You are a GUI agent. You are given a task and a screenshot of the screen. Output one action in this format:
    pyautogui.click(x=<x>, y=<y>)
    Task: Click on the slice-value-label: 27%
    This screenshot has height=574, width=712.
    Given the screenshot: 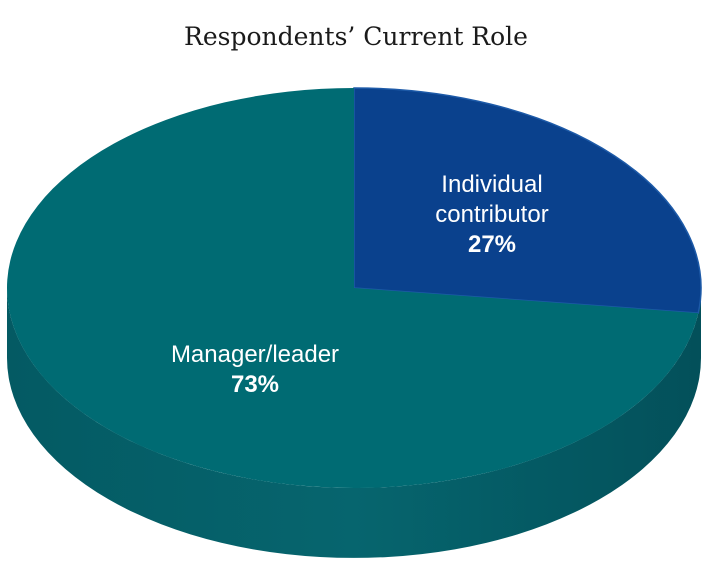 What is the action you would take?
    pyautogui.click(x=492, y=244)
    